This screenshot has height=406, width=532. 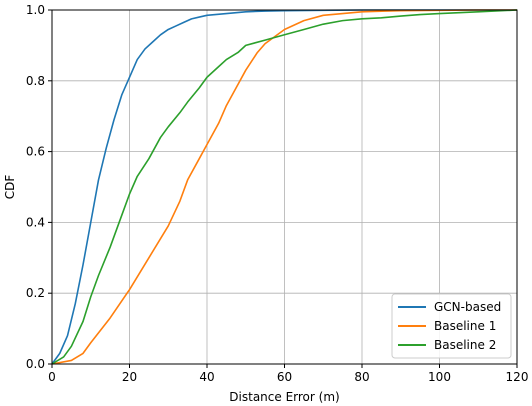 I want to click on x-tick-label-3: 60, so click(x=284, y=377).